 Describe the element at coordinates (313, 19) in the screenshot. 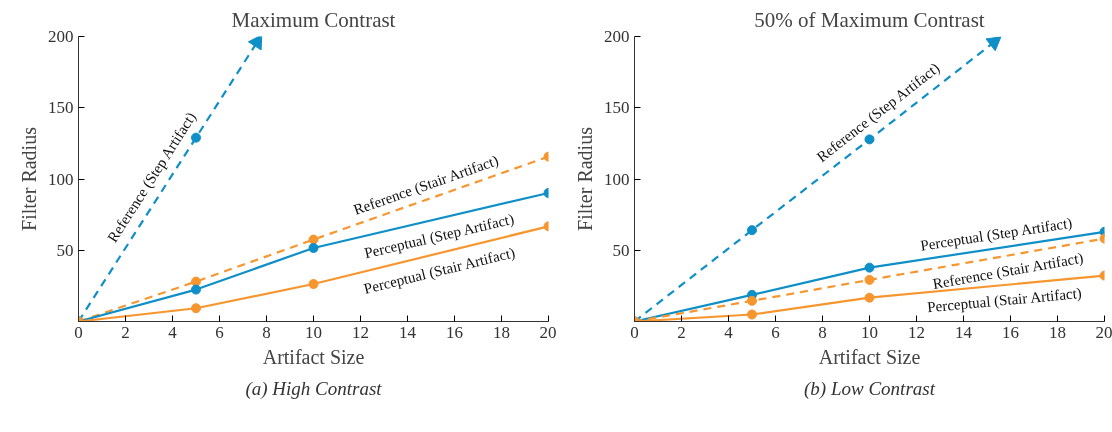

I see `chart-title: Maximum Contrast` at that location.